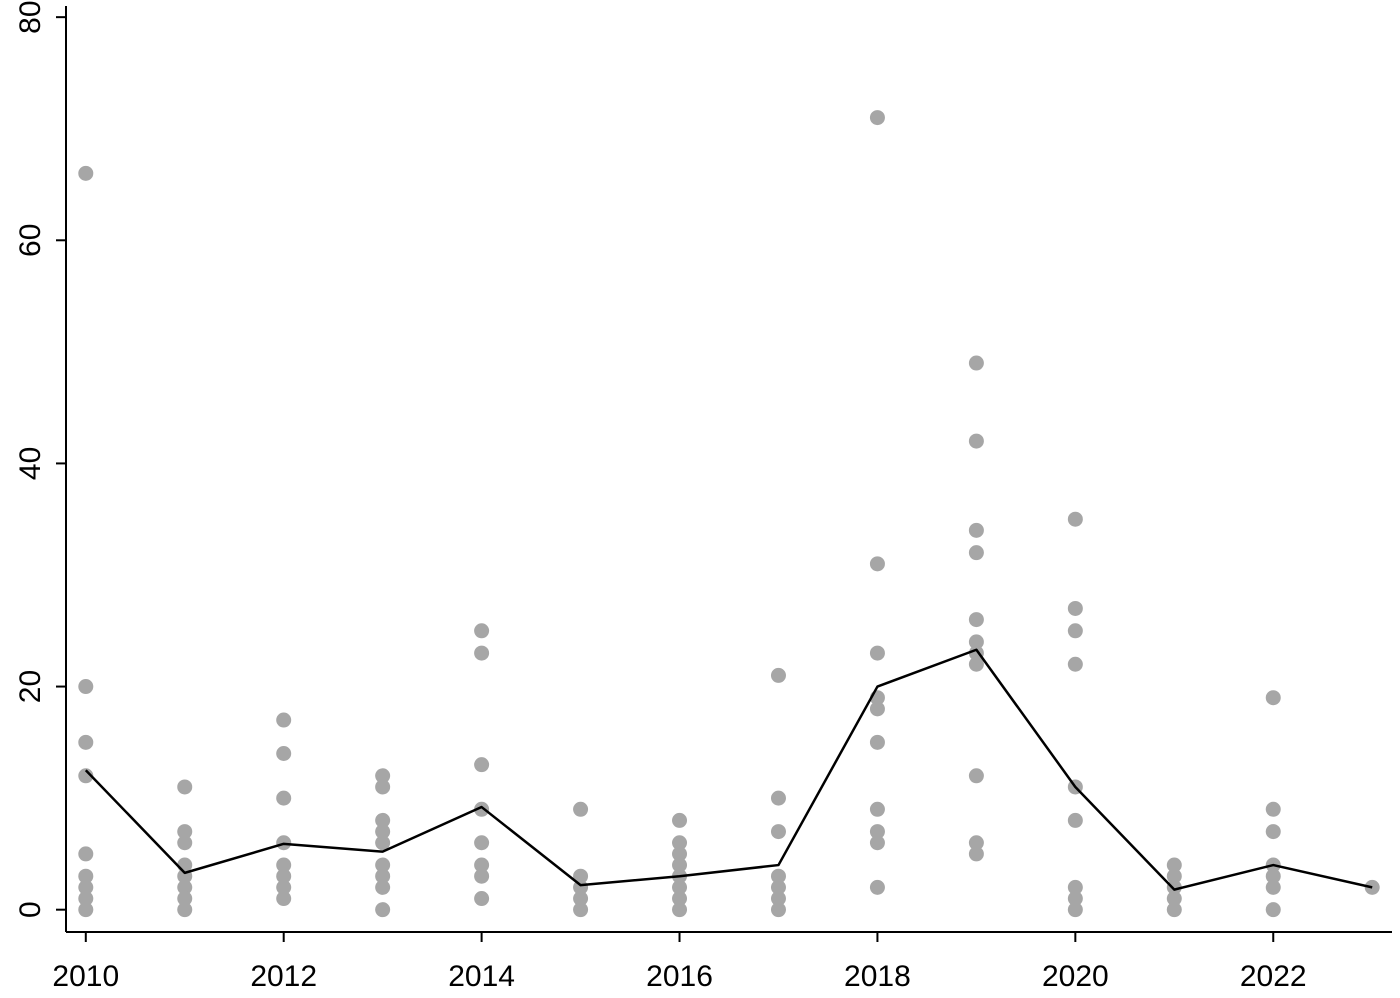 Image resolution: width=1400 pixels, height=998 pixels. Describe the element at coordinates (30, 463) in the screenshot. I see `y-tick-label: 40` at that location.